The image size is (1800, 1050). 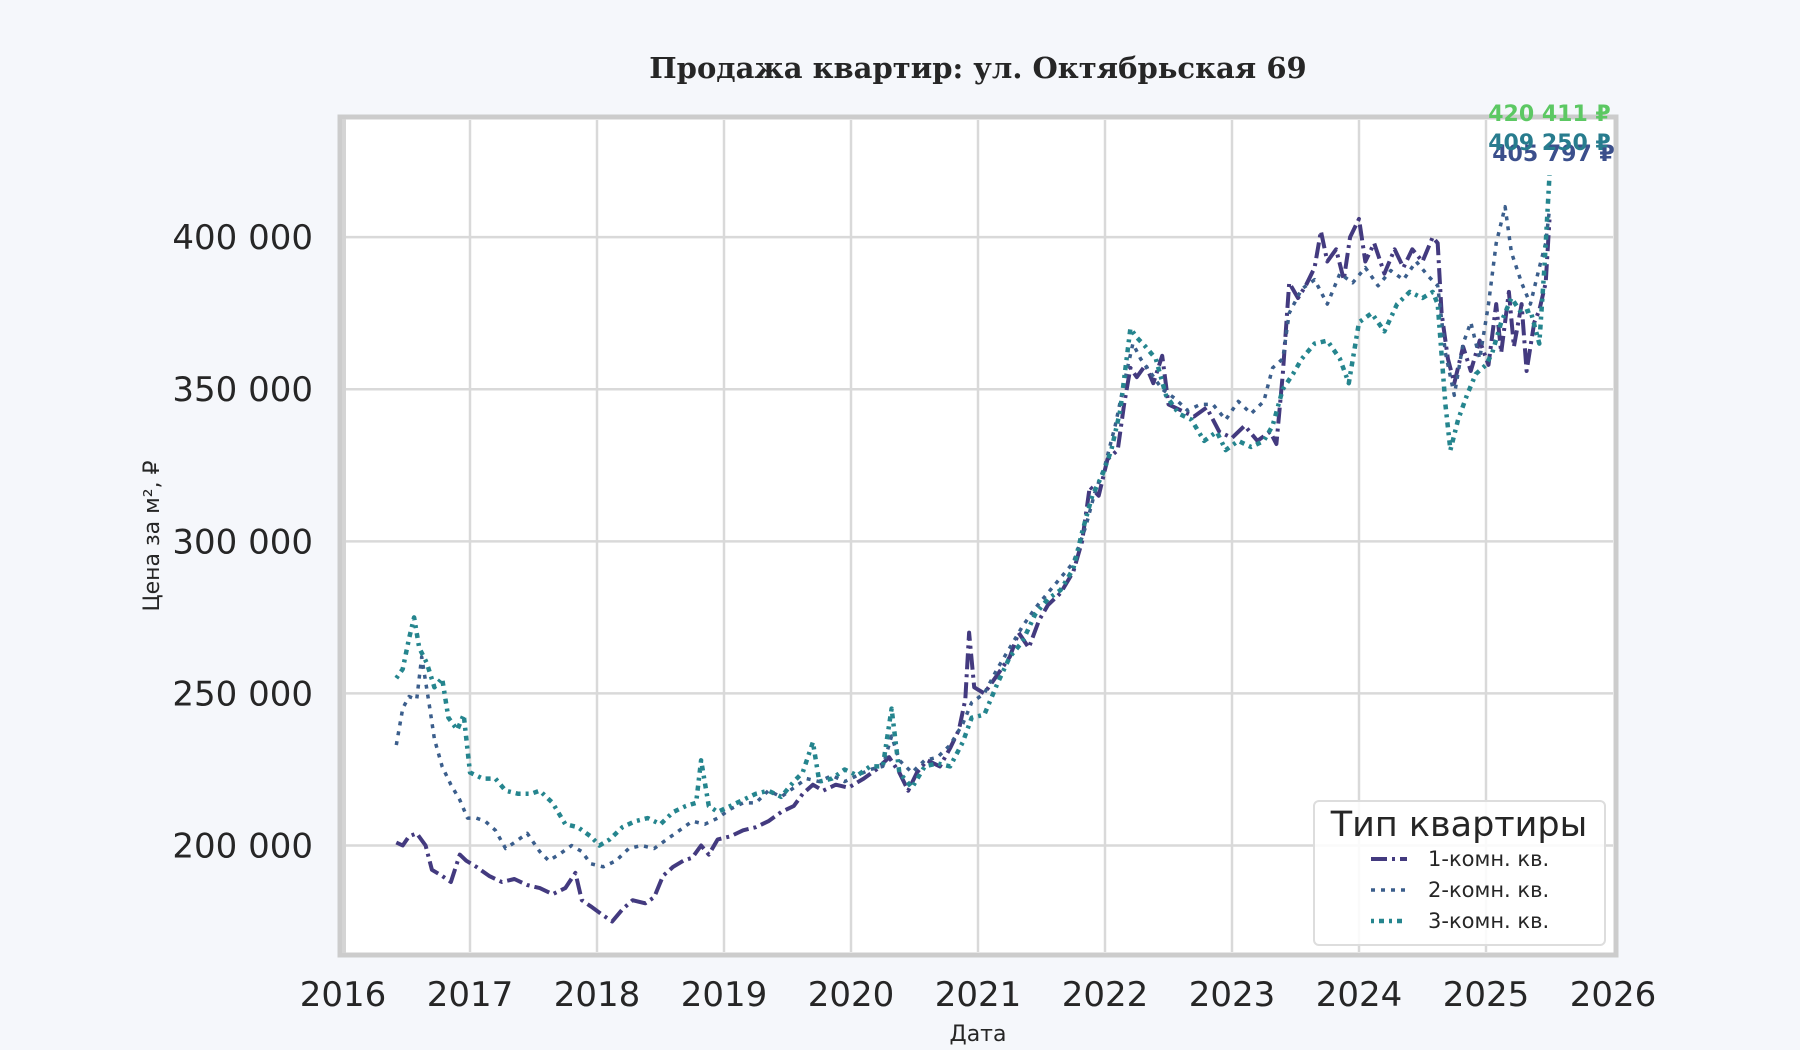 I want to click on x-tick-label: 2025, so click(x=1486, y=995).